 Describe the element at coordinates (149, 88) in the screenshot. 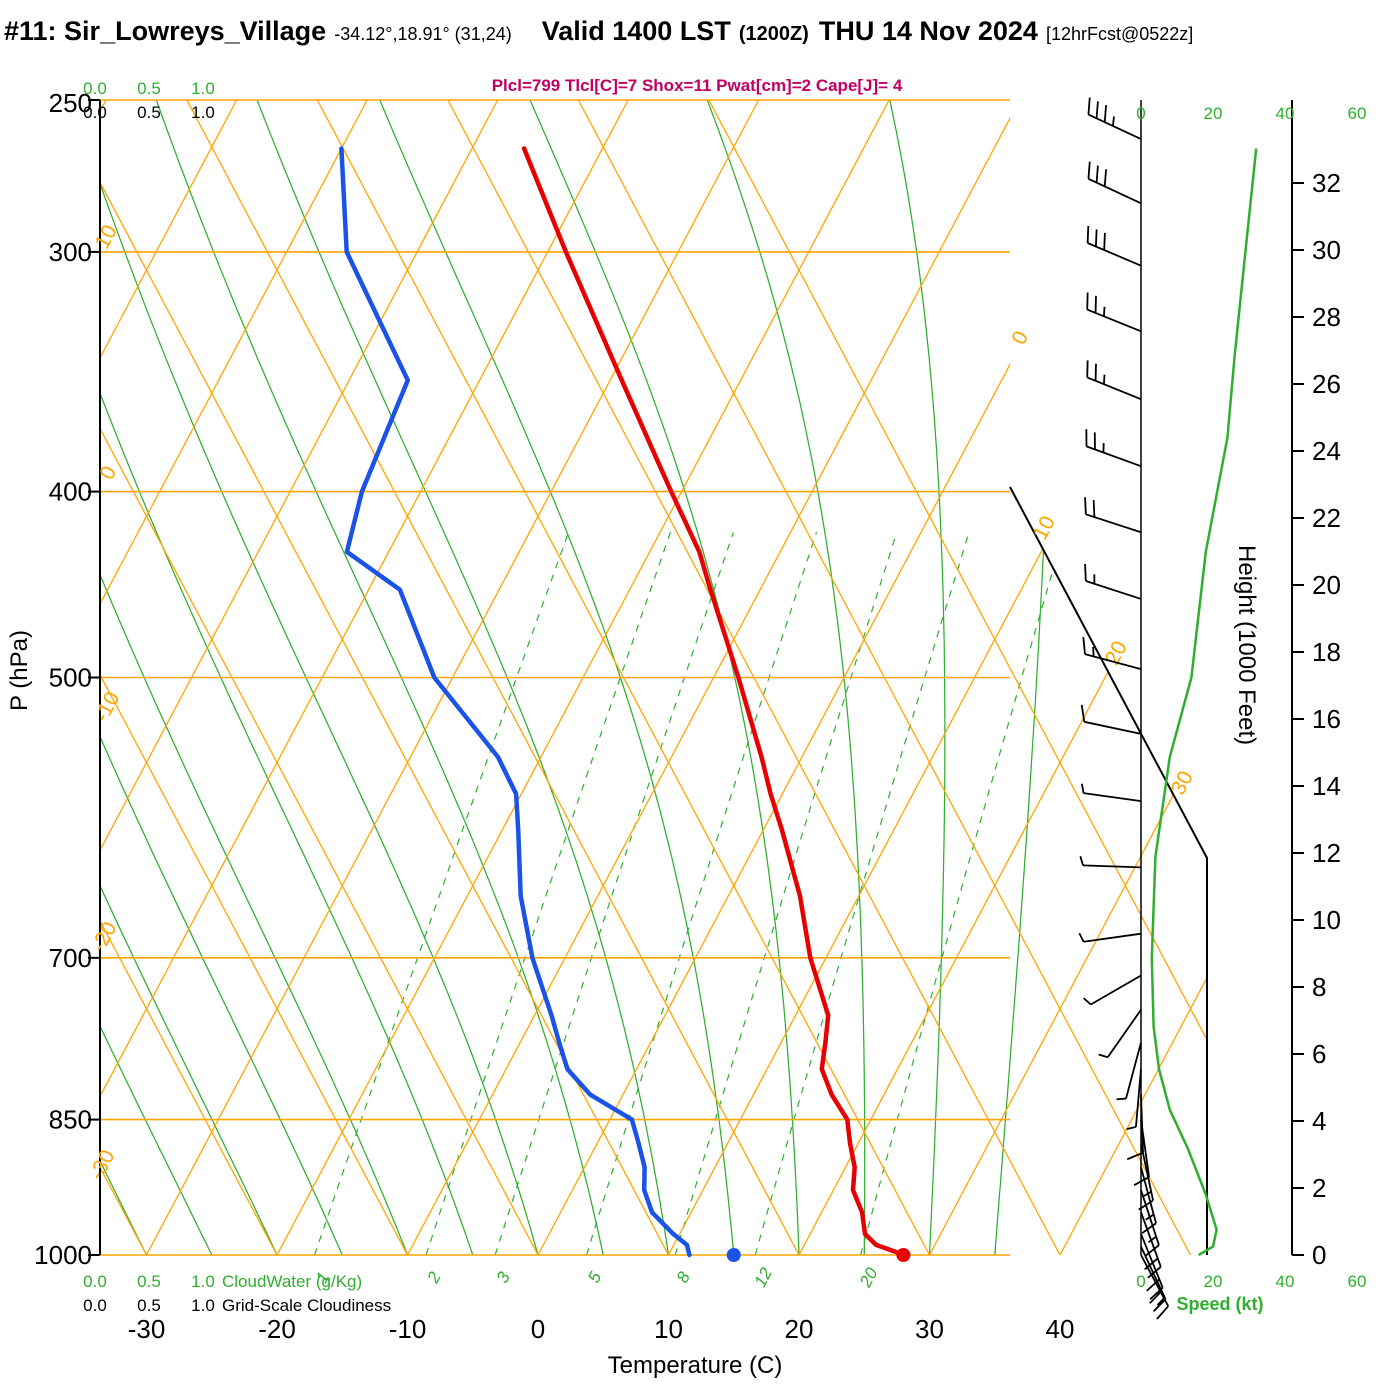

I see `cloudwater-scale-top: 0.0 0.5 1.0` at that location.